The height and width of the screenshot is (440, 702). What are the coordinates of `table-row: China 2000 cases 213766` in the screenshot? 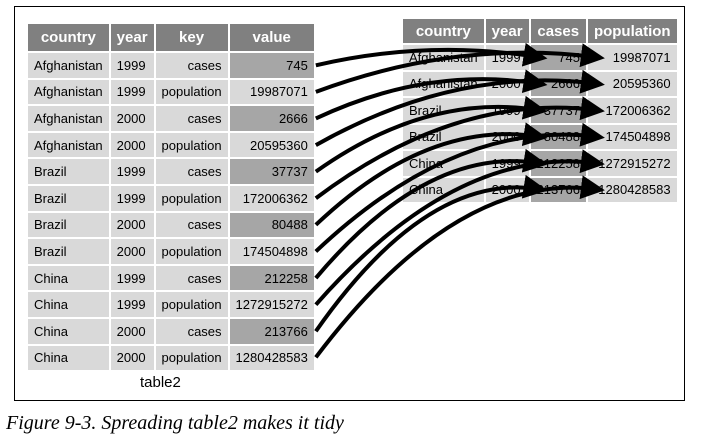 It's located at (171, 330).